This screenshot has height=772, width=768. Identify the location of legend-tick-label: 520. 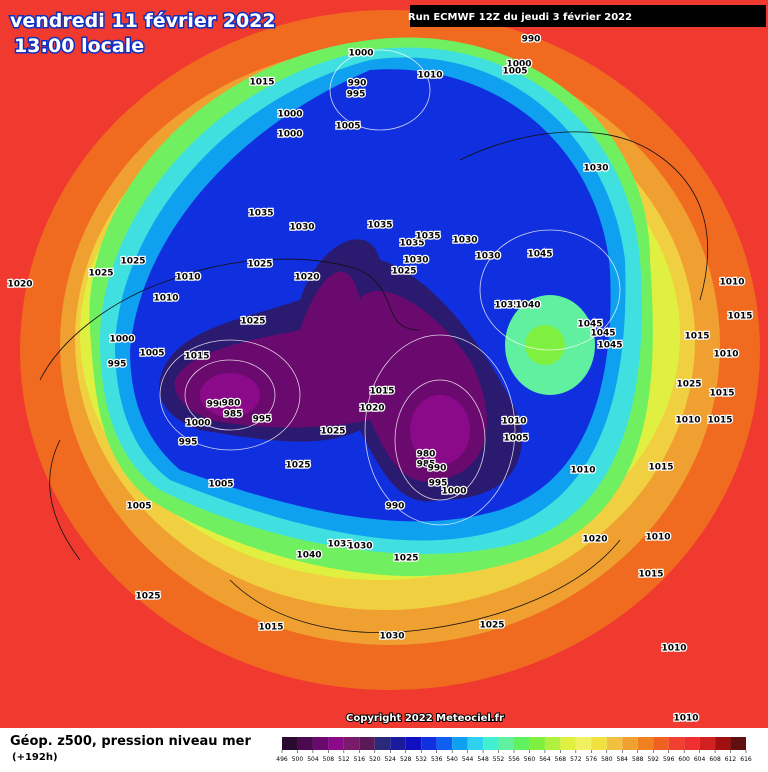
(375, 759).